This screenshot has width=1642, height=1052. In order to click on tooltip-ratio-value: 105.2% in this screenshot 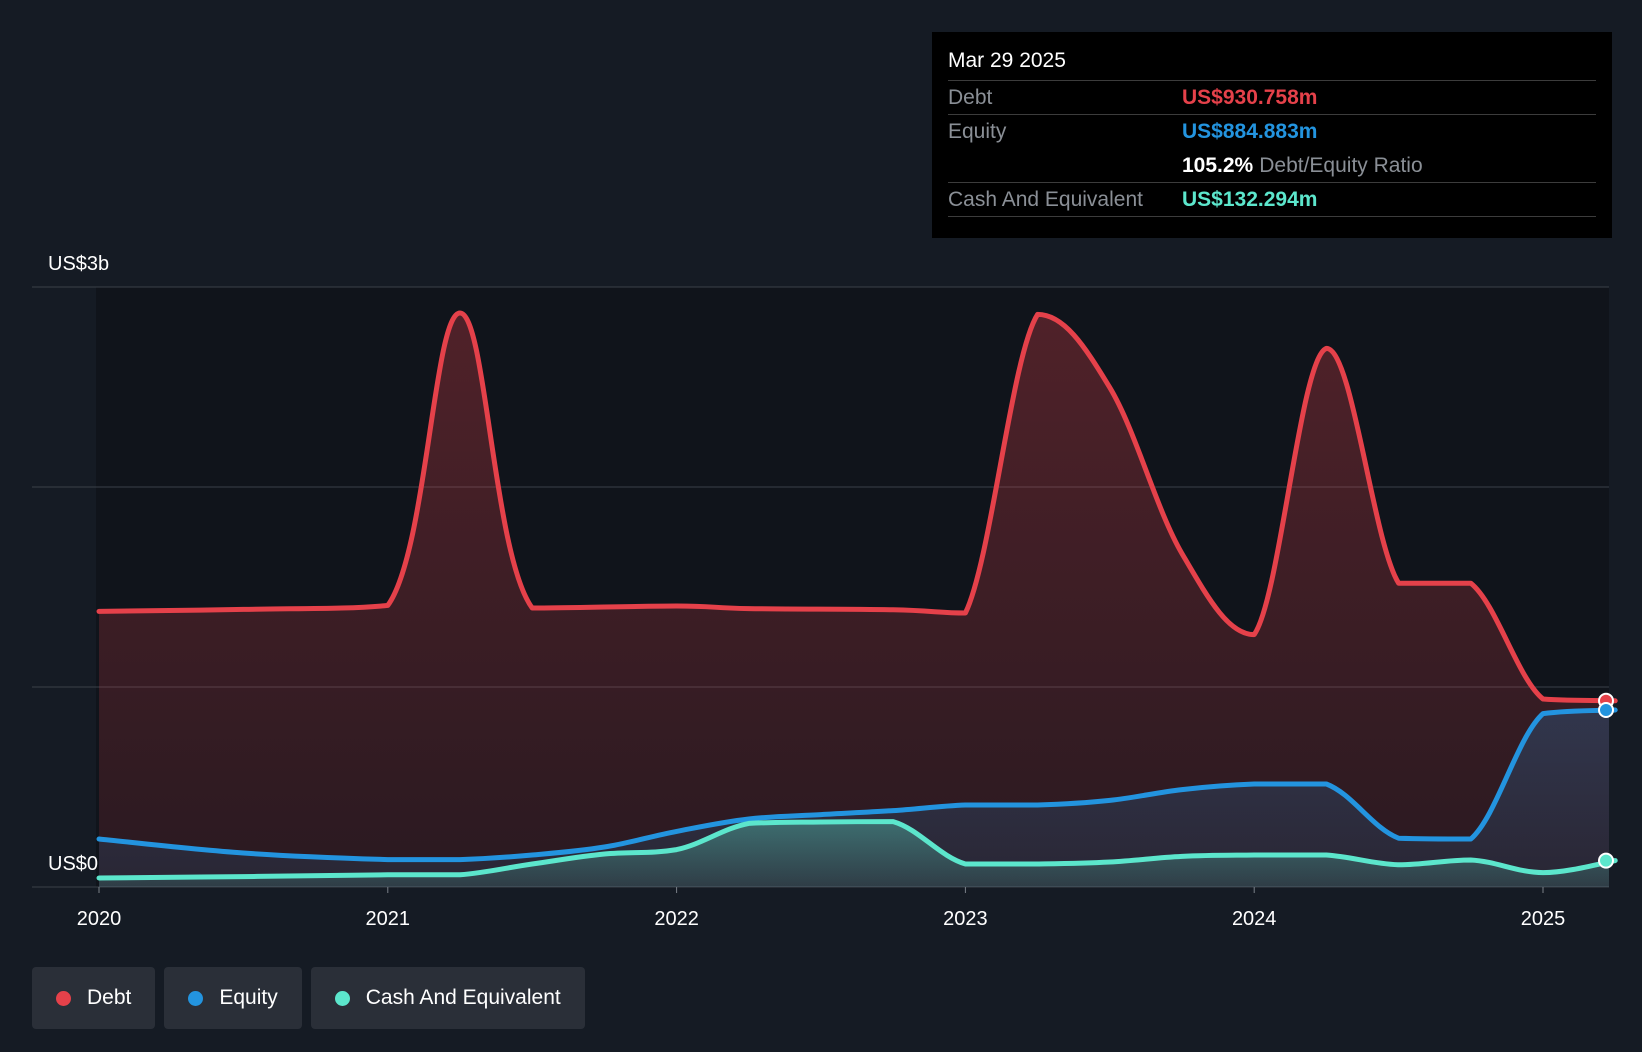, I will do `click(1218, 165)`.